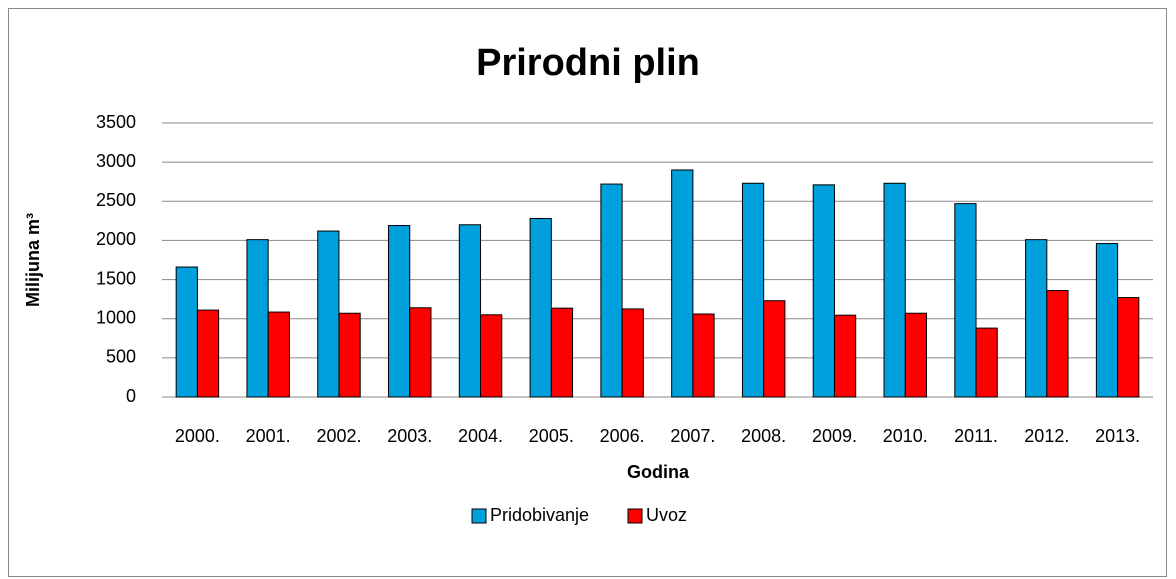 The image size is (1176, 579). What do you see at coordinates (834, 436) in the screenshot?
I see `x-tick-label: 2009.` at bounding box center [834, 436].